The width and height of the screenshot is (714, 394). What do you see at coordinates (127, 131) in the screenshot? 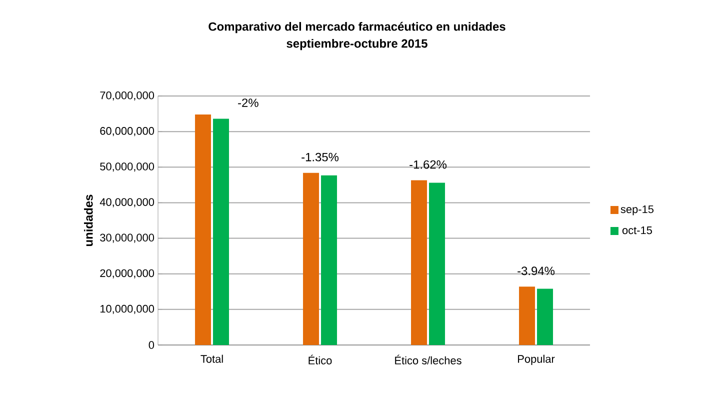
I see `y-tick-label: 60,000,000` at bounding box center [127, 131].